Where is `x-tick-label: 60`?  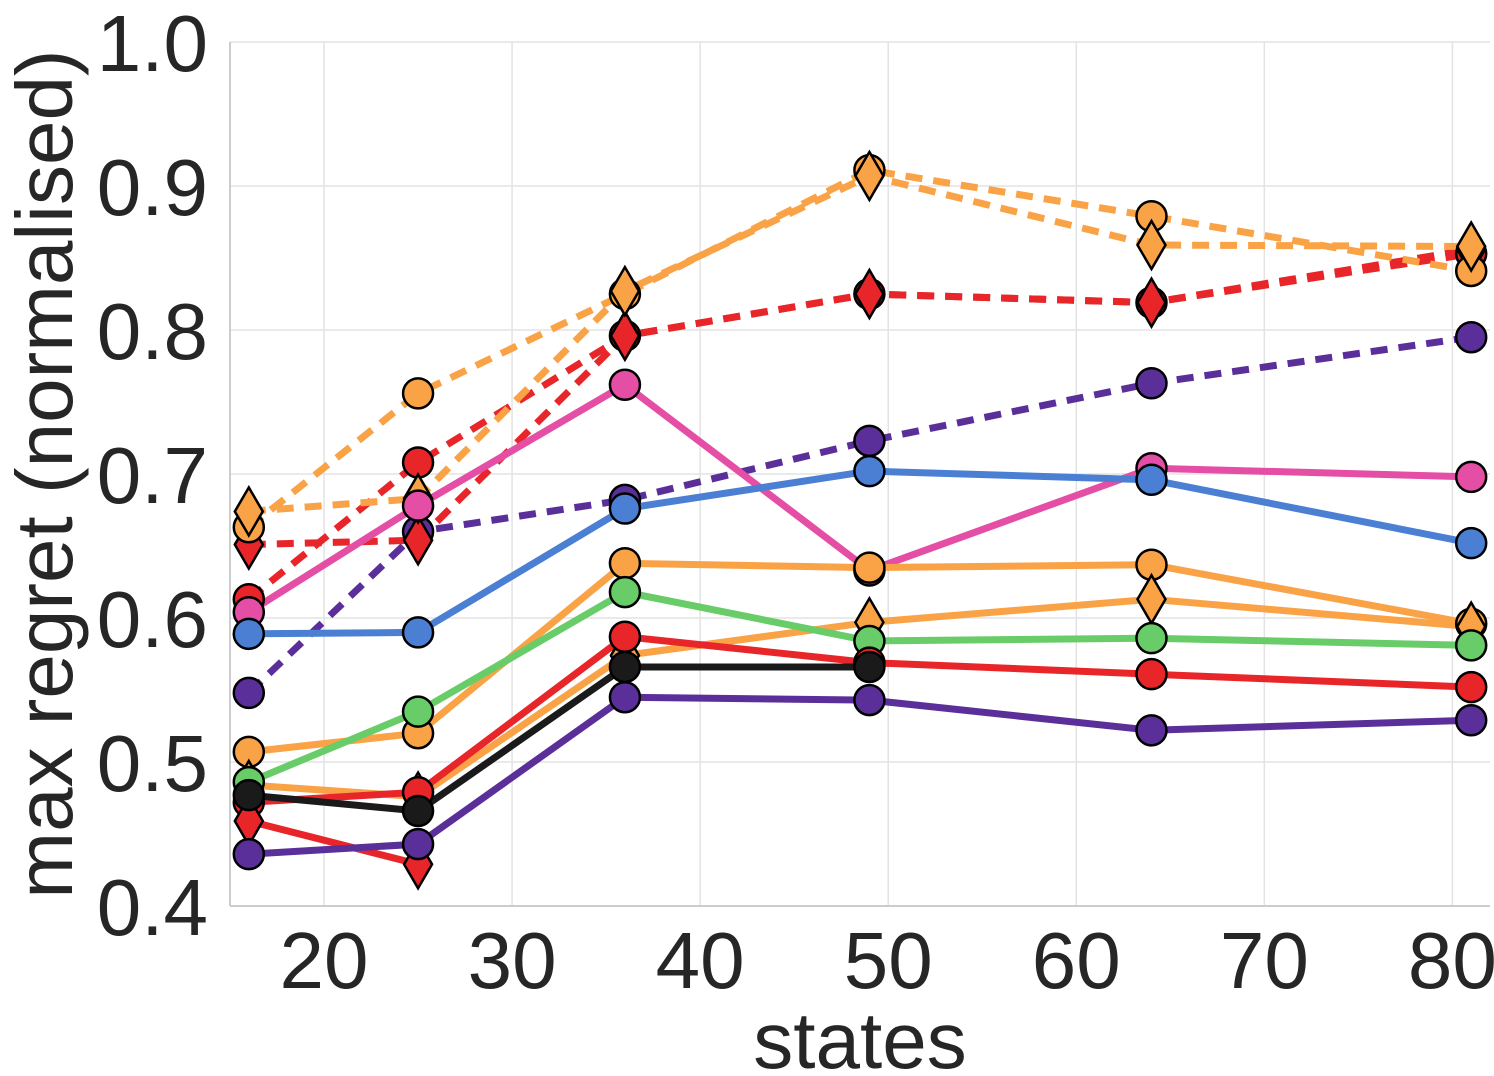
x-tick-label: 60 is located at coordinates (1076, 960).